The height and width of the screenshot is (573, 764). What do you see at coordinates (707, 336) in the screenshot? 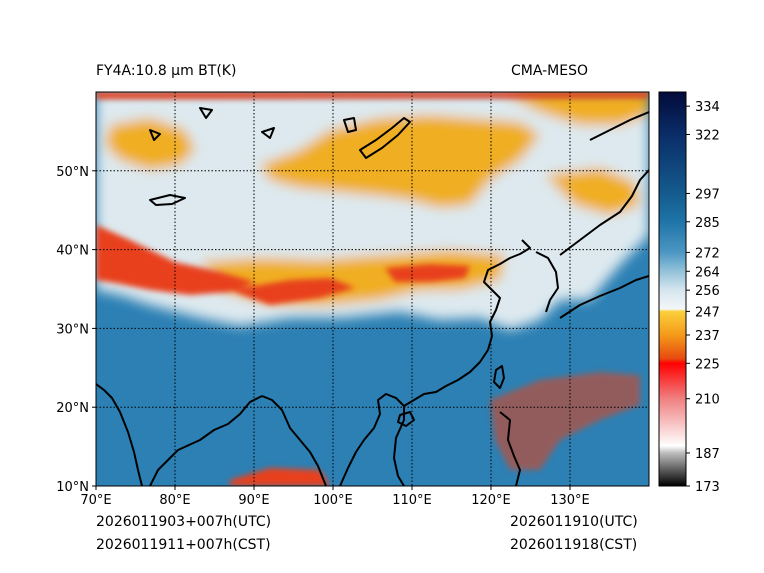
I see `colorbar-tick-label: 237` at bounding box center [707, 336].